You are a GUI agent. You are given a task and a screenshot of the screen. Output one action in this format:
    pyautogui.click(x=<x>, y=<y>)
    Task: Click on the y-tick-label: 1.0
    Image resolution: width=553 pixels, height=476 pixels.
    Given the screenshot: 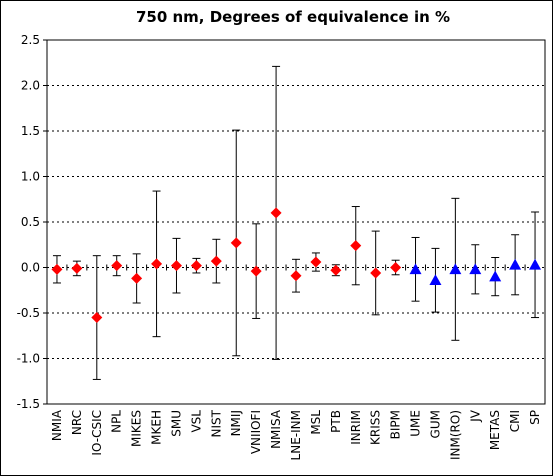 What is the action you would take?
    pyautogui.click(x=30, y=177)
    